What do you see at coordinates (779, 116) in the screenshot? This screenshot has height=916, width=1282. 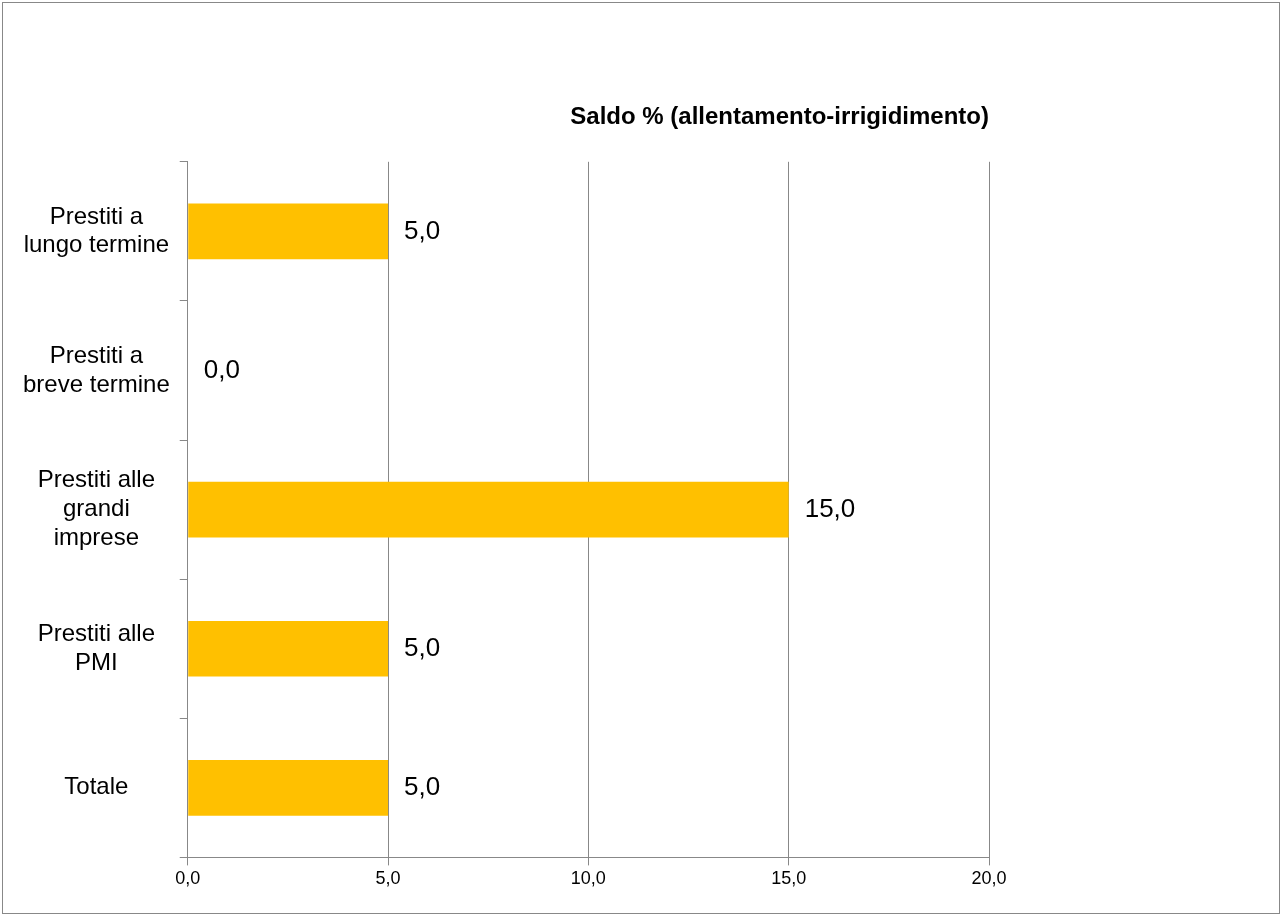 I see `chart-title: Saldo % (allentamento-irrigidimento)` at bounding box center [779, 116].